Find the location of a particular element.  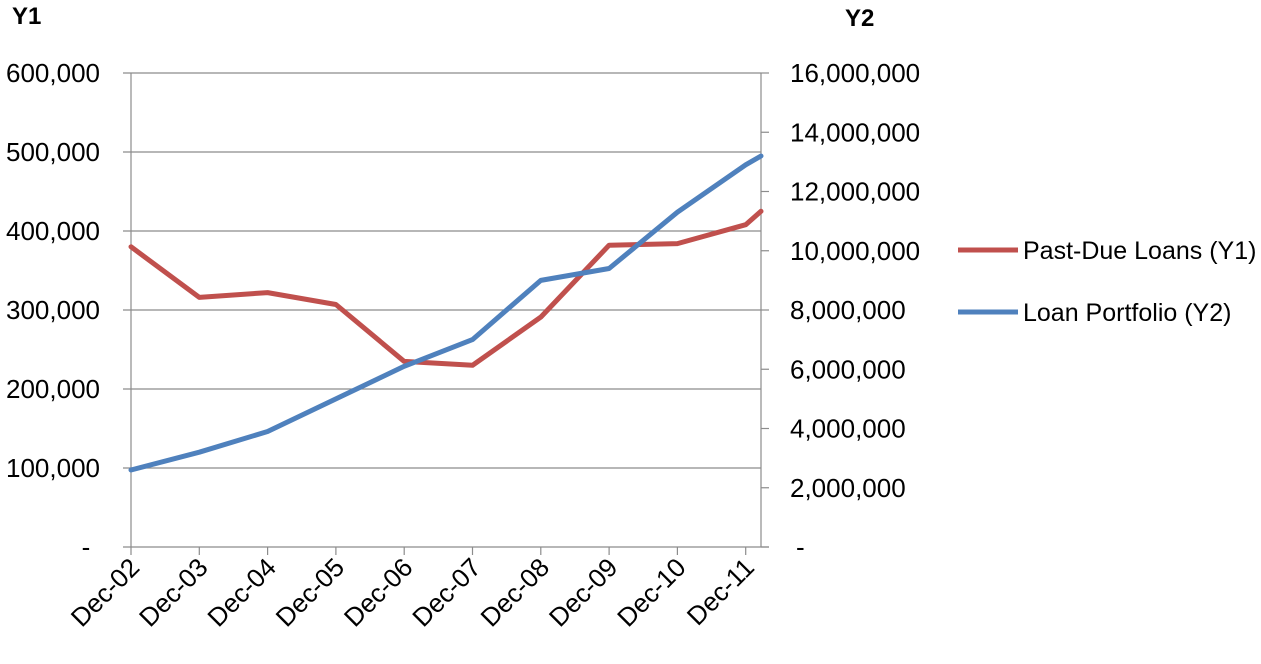

y1-tick-label: - is located at coordinates (86, 547).